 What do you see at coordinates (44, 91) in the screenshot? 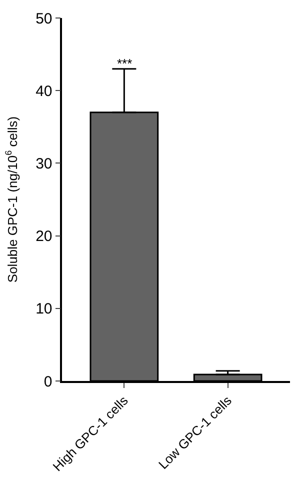
I see `y-tick-label: 40` at bounding box center [44, 91].